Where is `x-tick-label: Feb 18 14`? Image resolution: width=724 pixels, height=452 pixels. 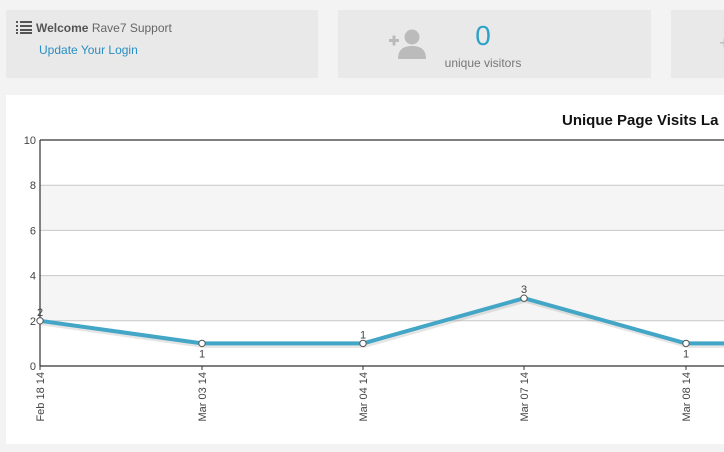
x-tick-label: Feb 18 14 is located at coordinates (41, 397).